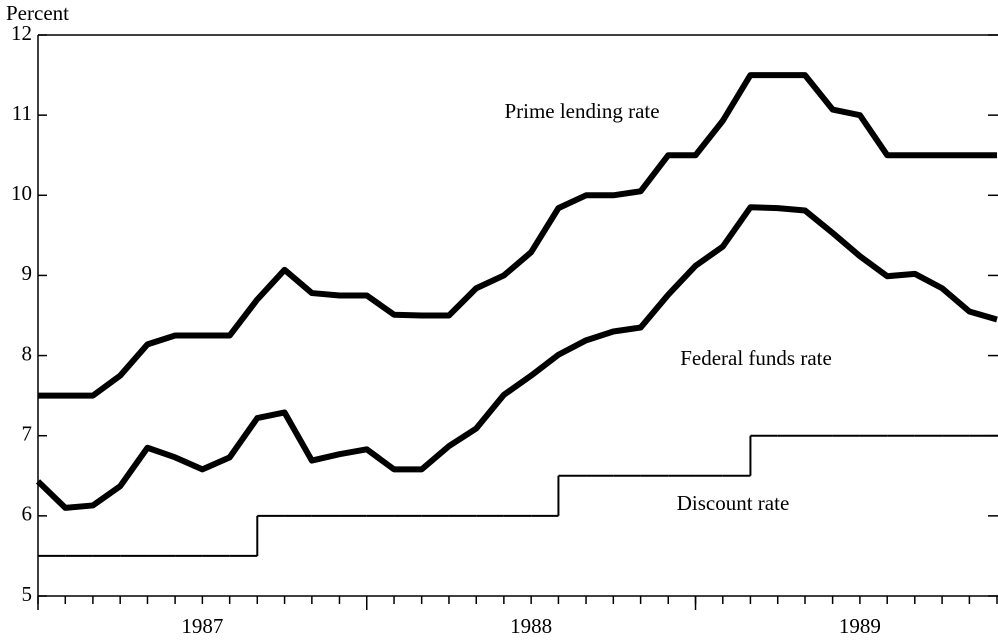 The image size is (998, 642). Describe the element at coordinates (21, 33) in the screenshot. I see `y-tick-label: 12` at that location.